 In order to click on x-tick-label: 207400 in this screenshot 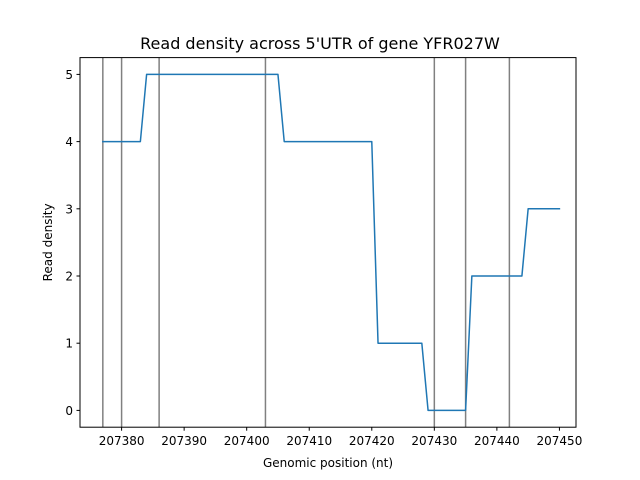, I will do `click(247, 441)`.